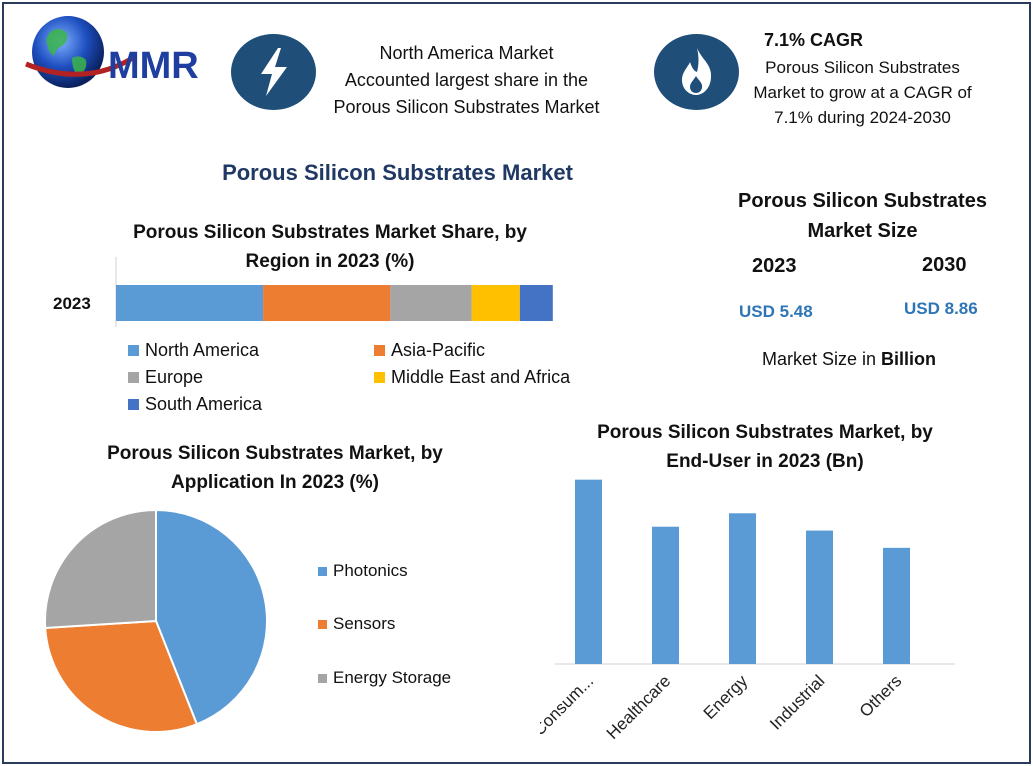  I want to click on legend-swatch-sensors, so click(322, 624).